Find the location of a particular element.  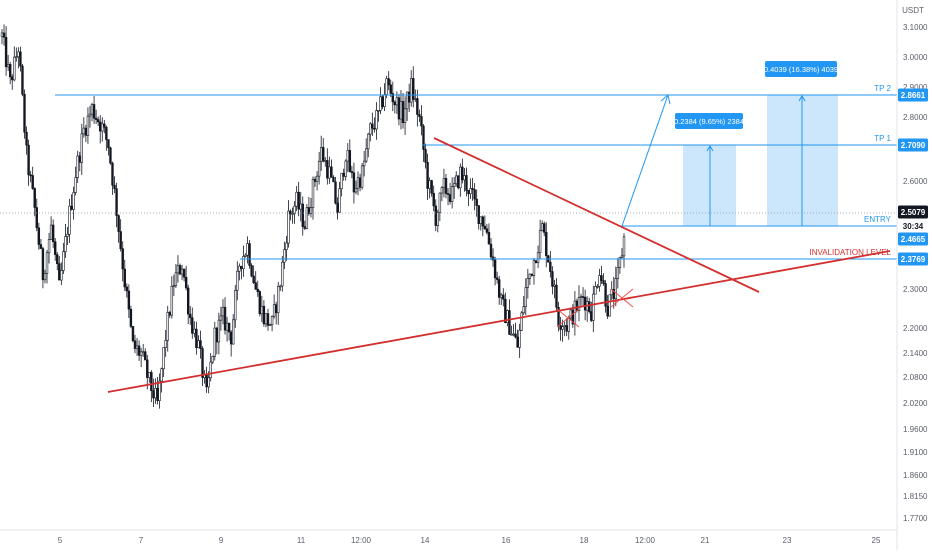

y-tick-label: 2.1400 is located at coordinates (915, 353).